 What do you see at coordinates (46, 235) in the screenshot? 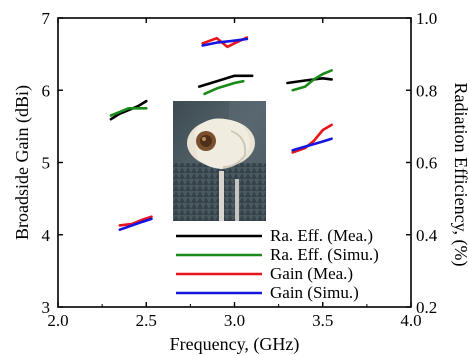
I see `y-left-tick-label: 4` at bounding box center [46, 235].